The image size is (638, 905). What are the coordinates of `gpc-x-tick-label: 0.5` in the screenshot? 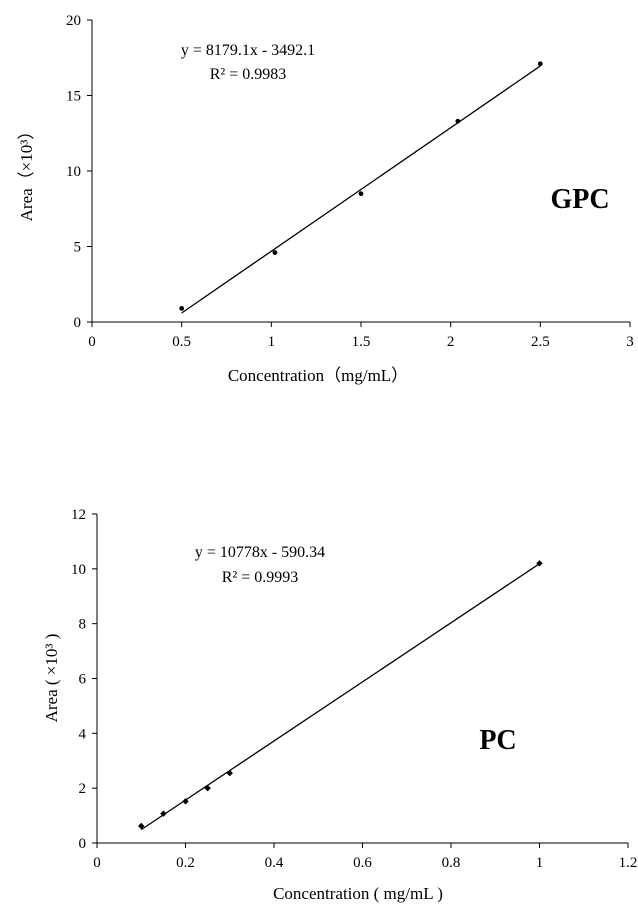 It's located at (181, 342).